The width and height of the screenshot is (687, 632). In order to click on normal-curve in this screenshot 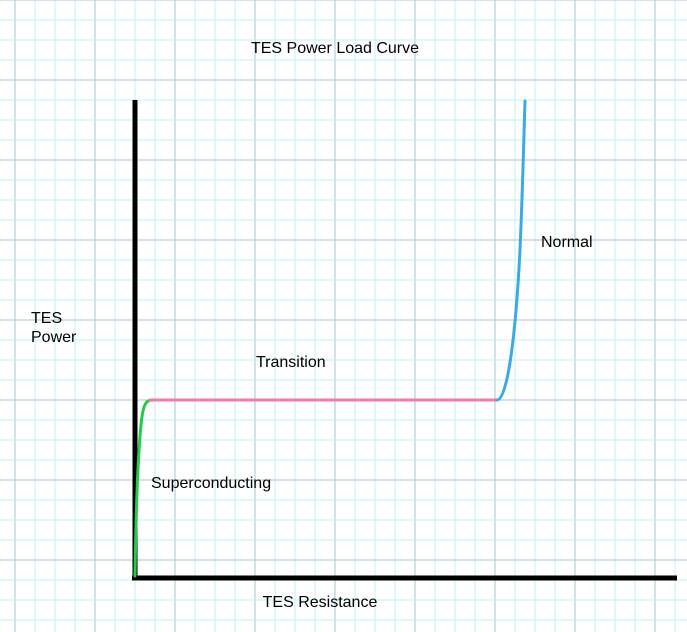, I will do `click(511, 250)`.